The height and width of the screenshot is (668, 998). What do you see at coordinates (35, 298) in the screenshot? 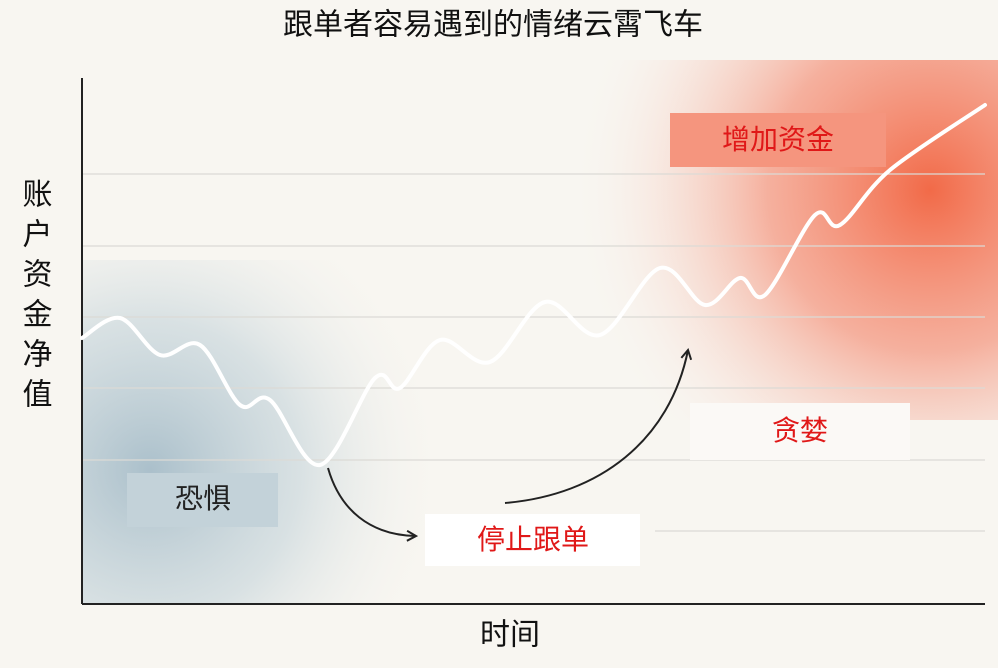
I see `y-axis-label: 账户资金净值` at bounding box center [35, 298].